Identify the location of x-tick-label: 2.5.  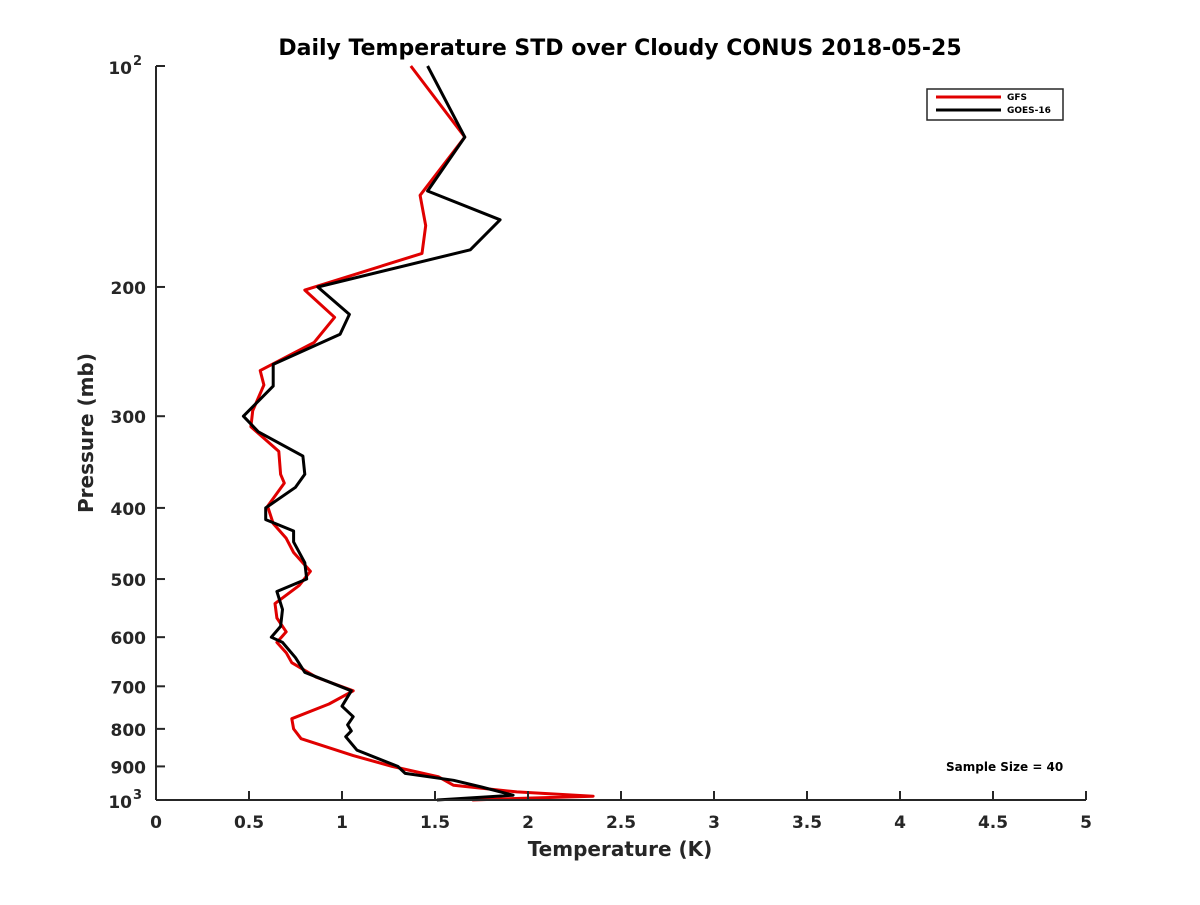
(621, 823).